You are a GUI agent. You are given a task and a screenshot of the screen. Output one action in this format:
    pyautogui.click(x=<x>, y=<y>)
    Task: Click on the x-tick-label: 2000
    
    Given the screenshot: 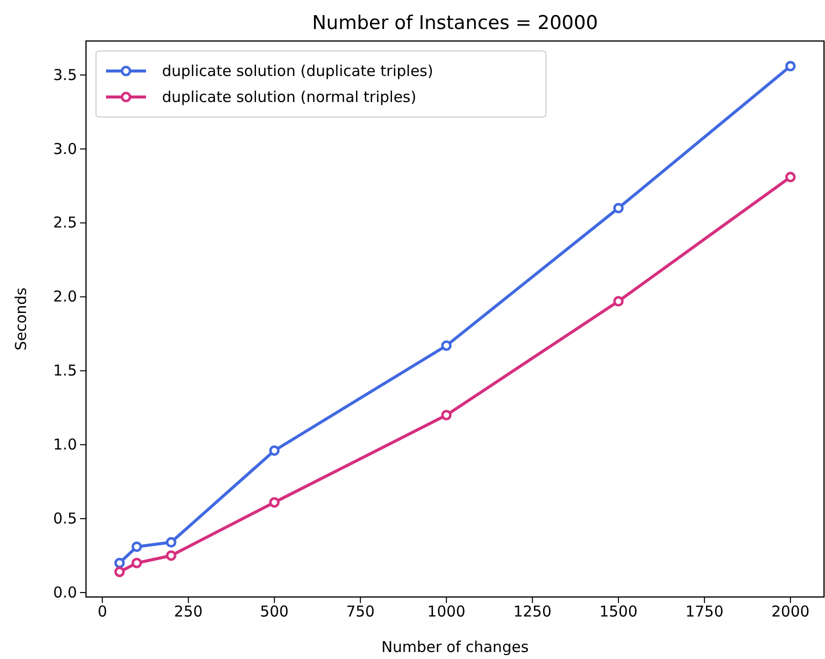 What is the action you would take?
    pyautogui.click(x=790, y=611)
    